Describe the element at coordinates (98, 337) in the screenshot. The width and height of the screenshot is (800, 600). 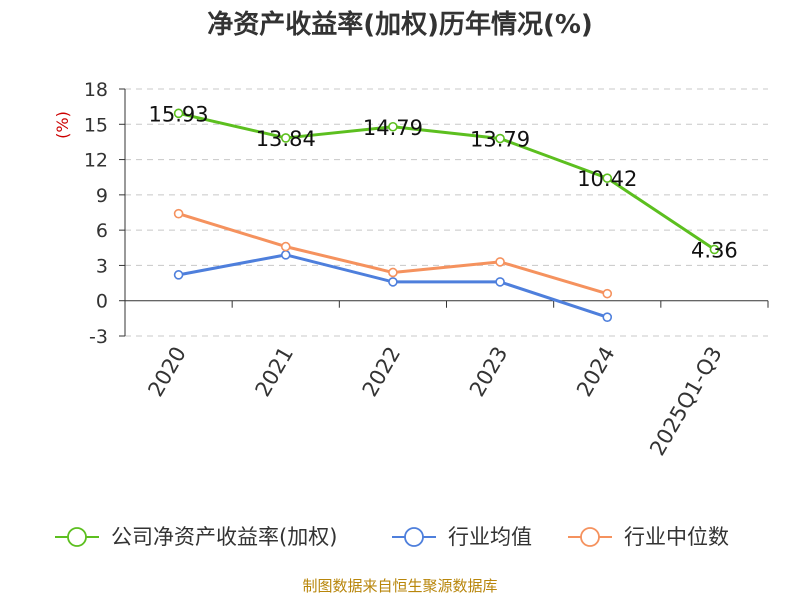
I see `y-tick-label: -3` at that location.